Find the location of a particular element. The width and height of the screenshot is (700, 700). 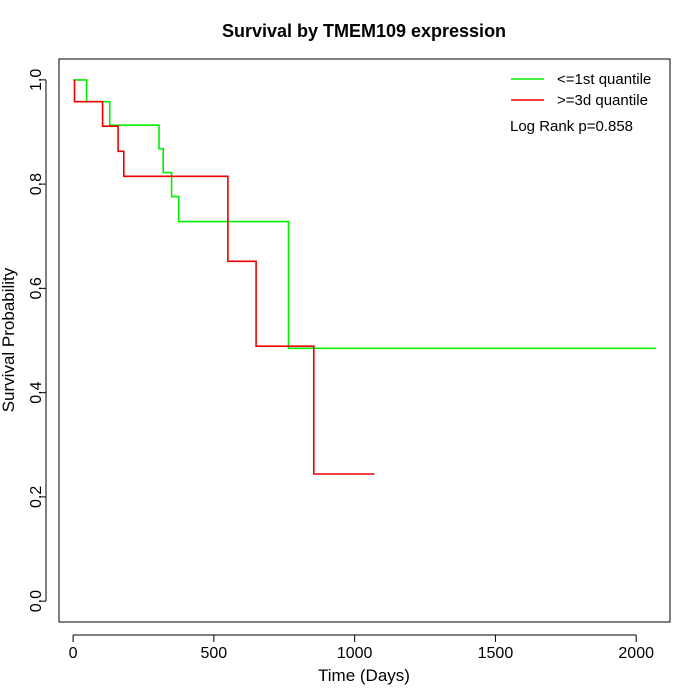

legend-label: >=3d quantile is located at coordinates (602, 100).